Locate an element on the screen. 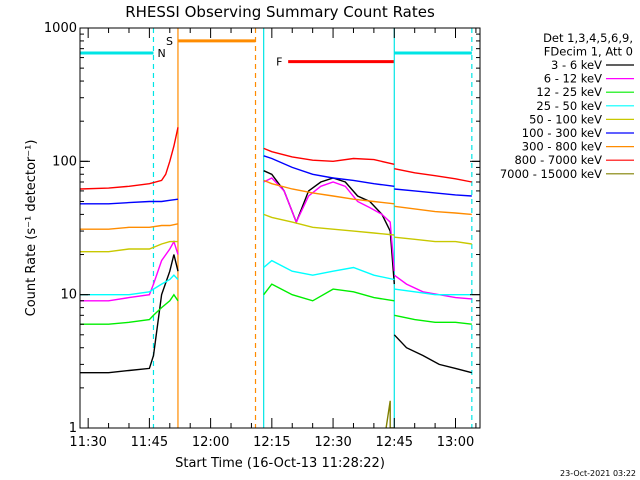 The height and width of the screenshot is (480, 640). x-tick-label: 12:15 is located at coordinates (271, 442).